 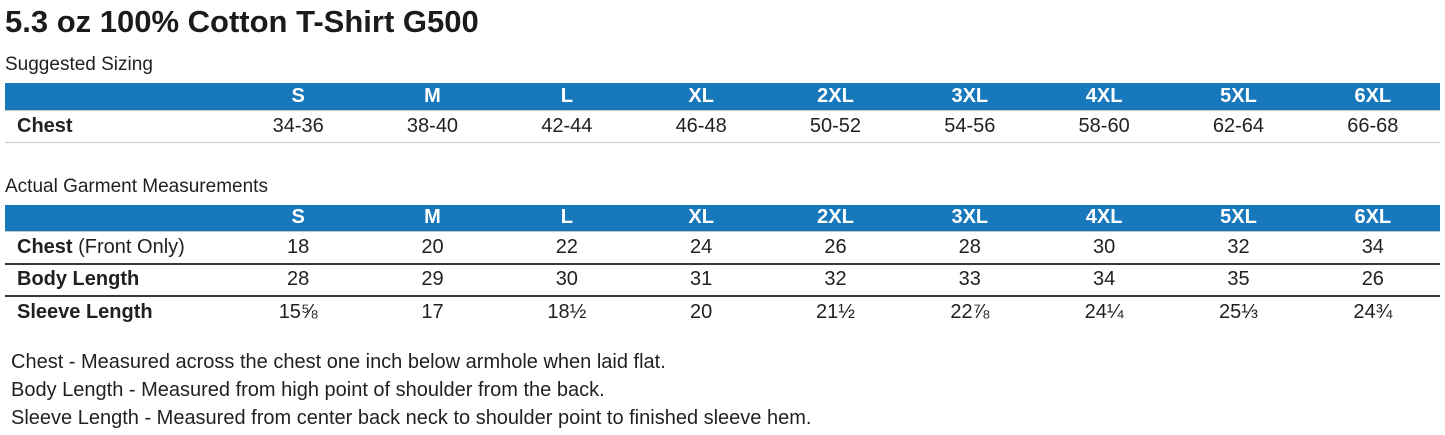 What do you see at coordinates (1238, 125) in the screenshot?
I see `measurement-cell: 62-64` at bounding box center [1238, 125].